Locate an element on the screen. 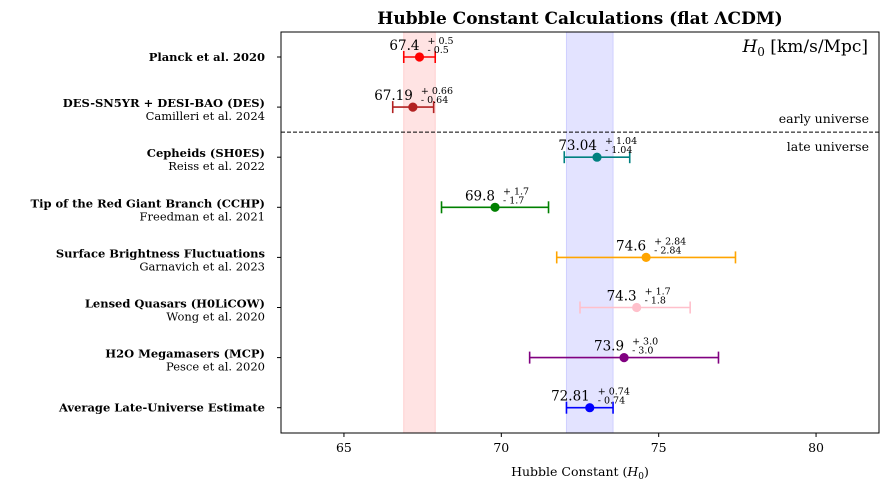  y-label-ref-1: Camilleri et al. 2024 is located at coordinates (205, 116).